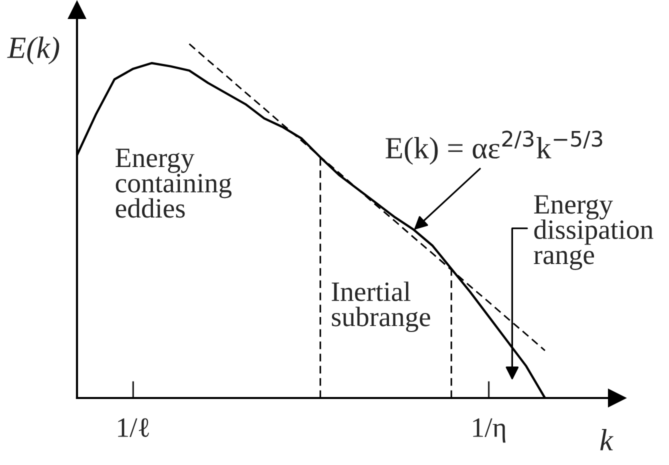 This screenshot has width=669, height=465. Describe the element at coordinates (594, 232) in the screenshot. I see `annotation: Energy dissipation range` at that location.